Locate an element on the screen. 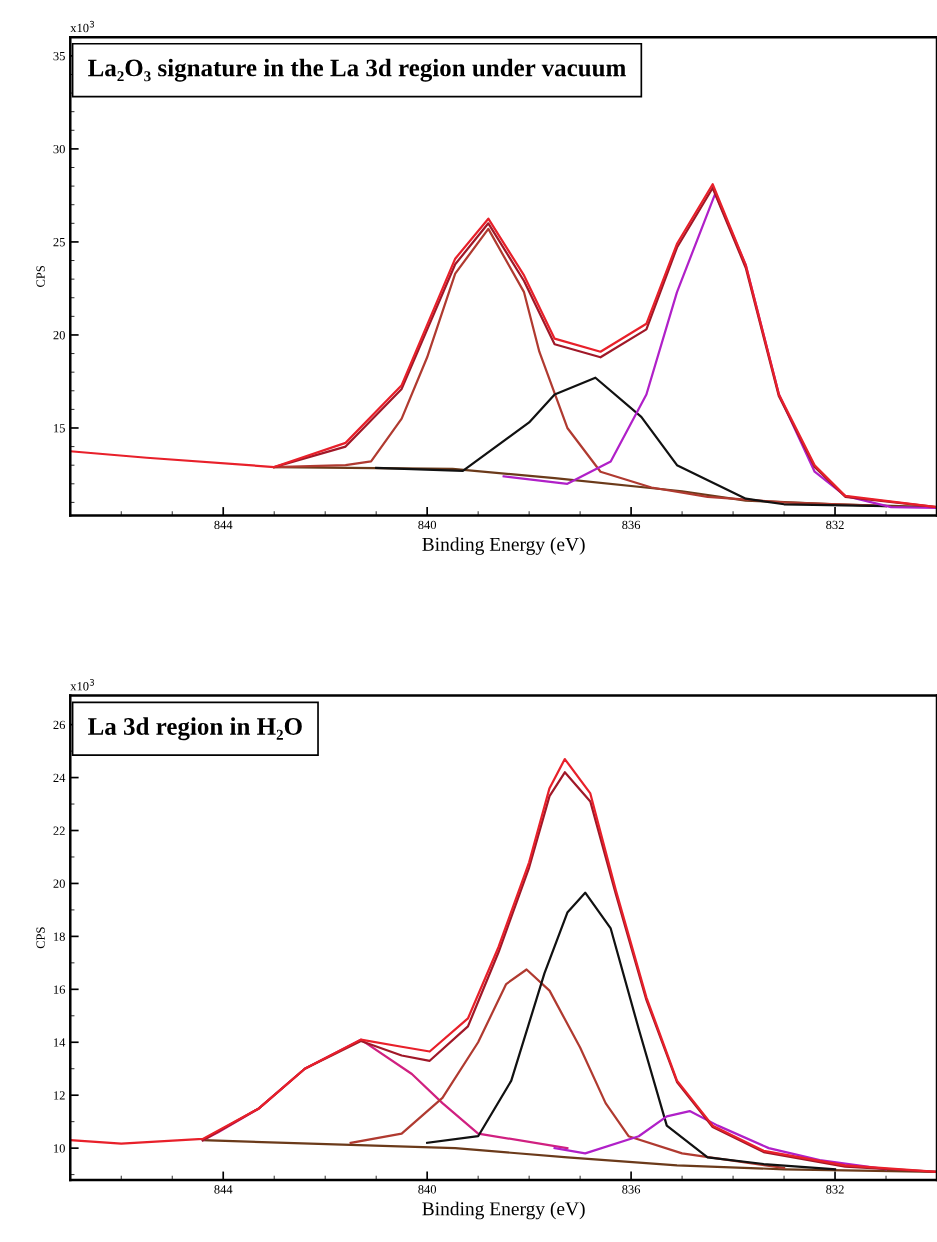  y-tick-label: 26 is located at coordinates (59, 725).